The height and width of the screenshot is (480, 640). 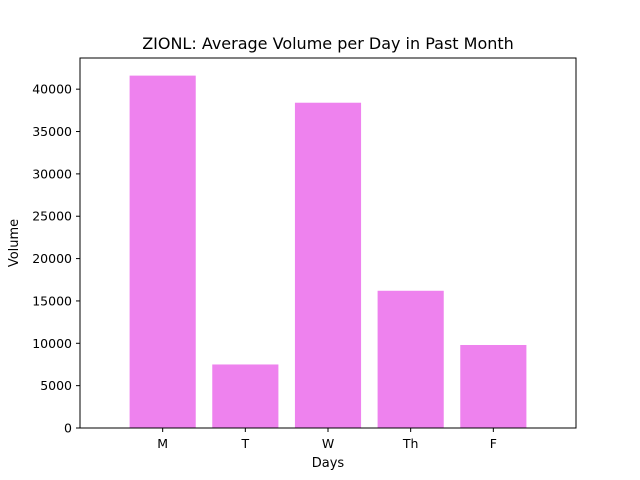 I want to click on x-tick-label: Th, so click(x=410, y=443).